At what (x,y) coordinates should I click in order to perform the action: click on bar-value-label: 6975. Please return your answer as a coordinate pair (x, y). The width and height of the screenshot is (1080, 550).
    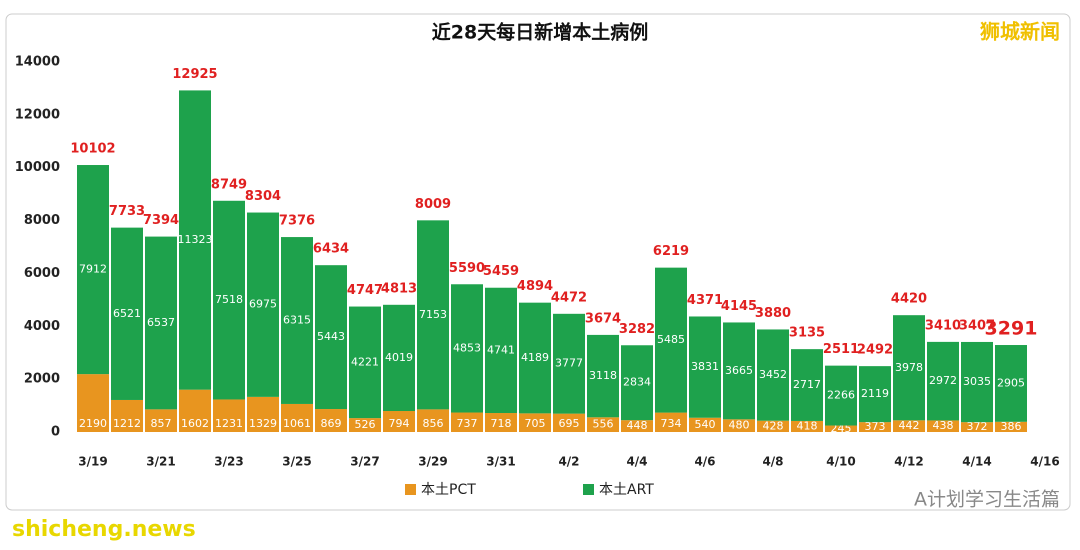
    Looking at the image, I should click on (263, 304).